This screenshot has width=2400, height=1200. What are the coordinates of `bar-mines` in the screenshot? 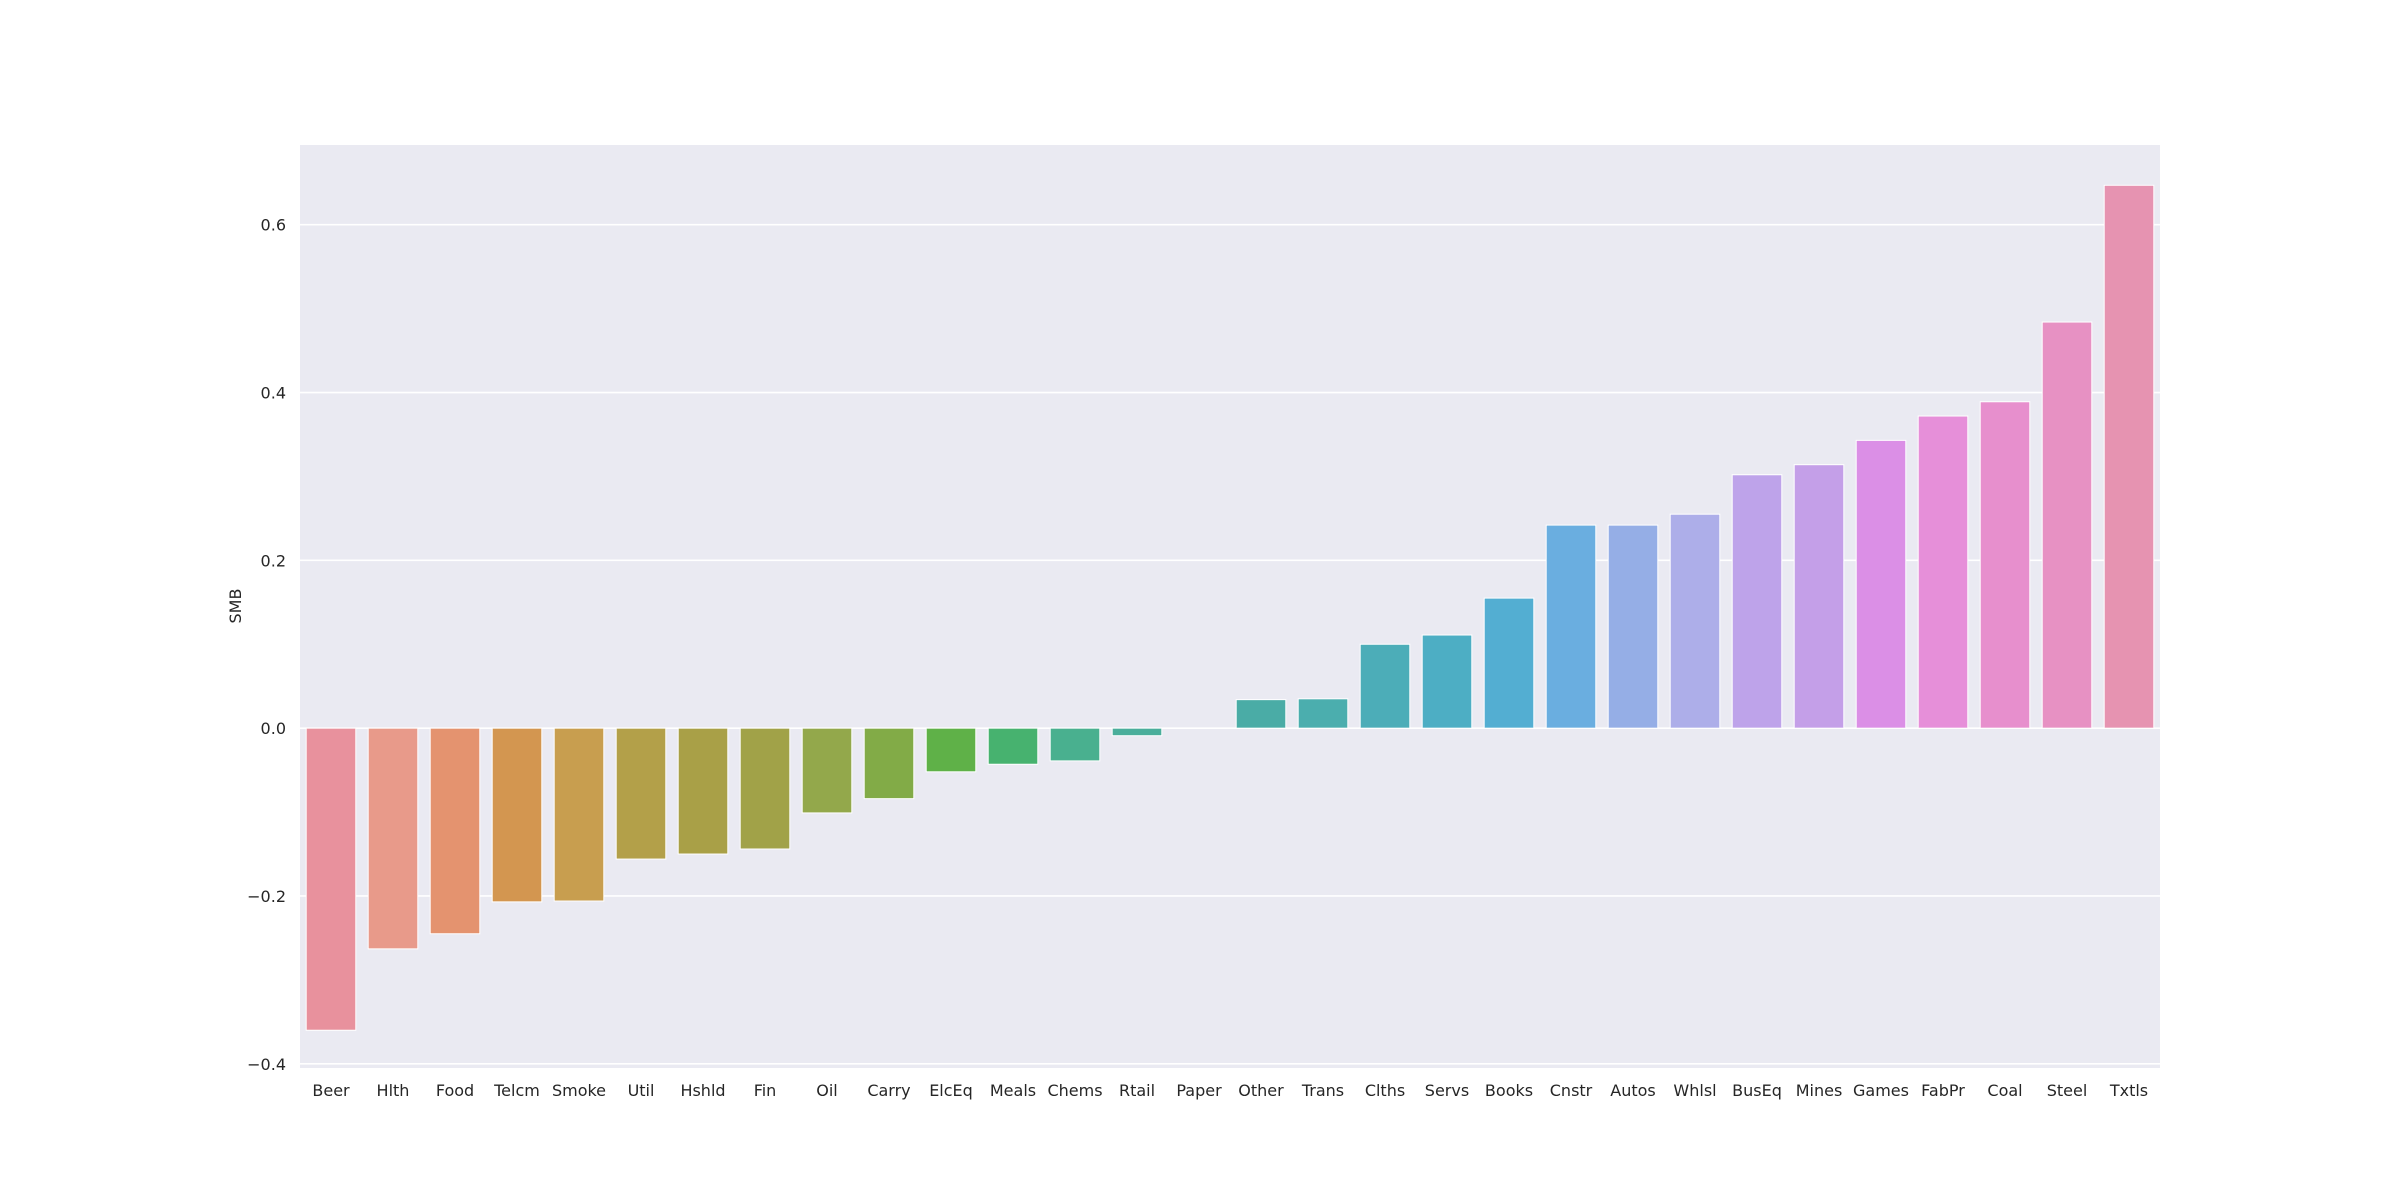 It's located at (1819, 596).